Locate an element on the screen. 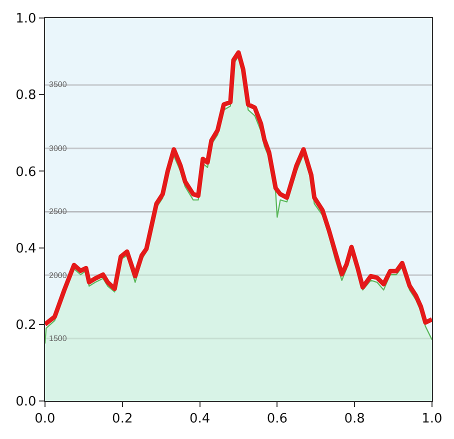 The height and width of the screenshot is (439, 454). x-tick-label: 0.0 is located at coordinates (45, 419).